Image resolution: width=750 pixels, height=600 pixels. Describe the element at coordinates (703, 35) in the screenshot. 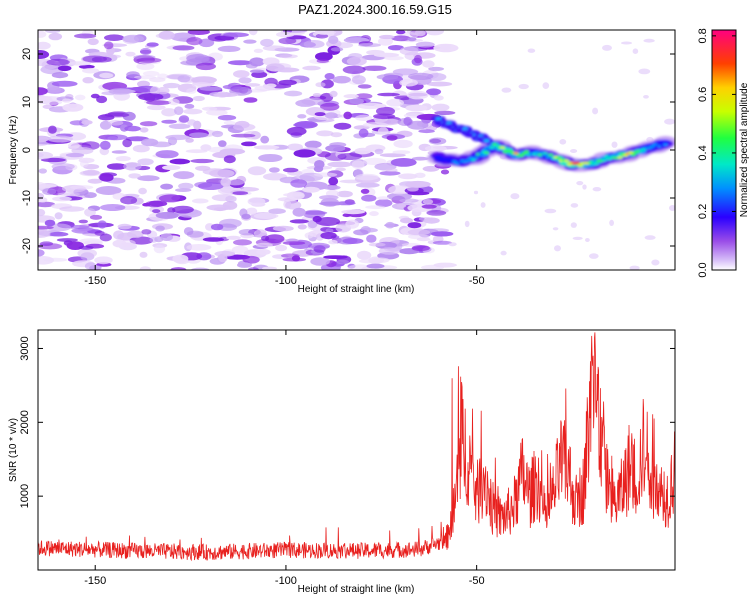

I see `colorbar-tick-label: 0.8` at that location.